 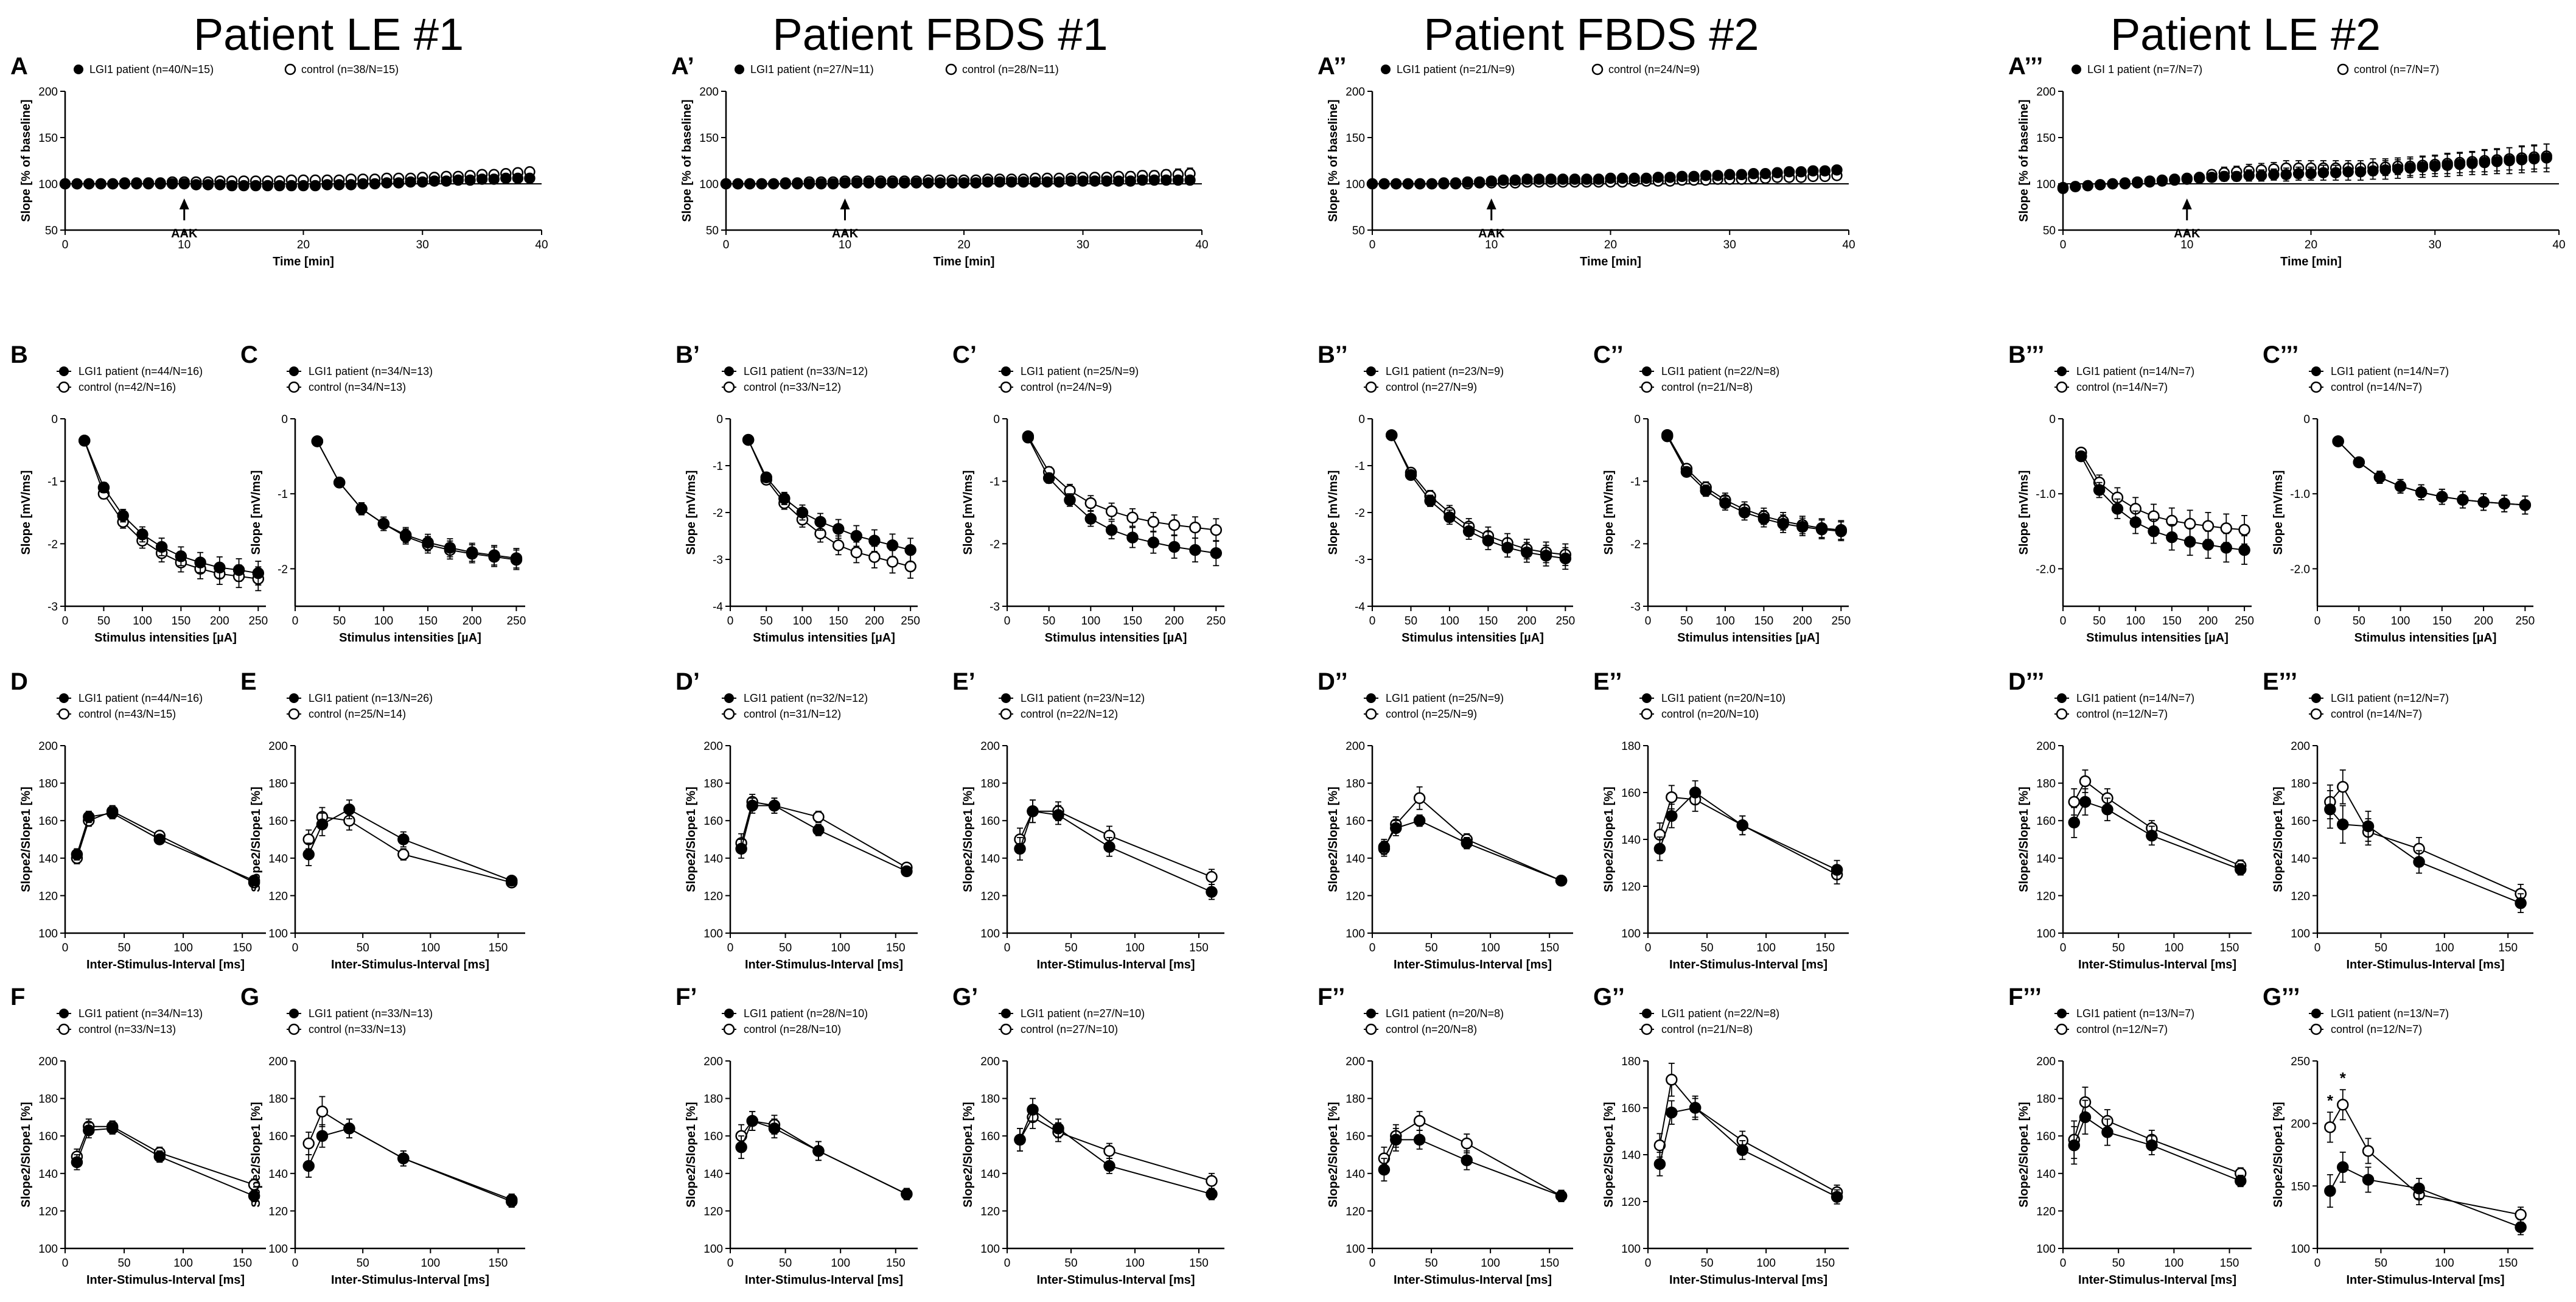 What do you see at coordinates (248, 682) in the screenshot?
I see `panel-label: E` at bounding box center [248, 682].